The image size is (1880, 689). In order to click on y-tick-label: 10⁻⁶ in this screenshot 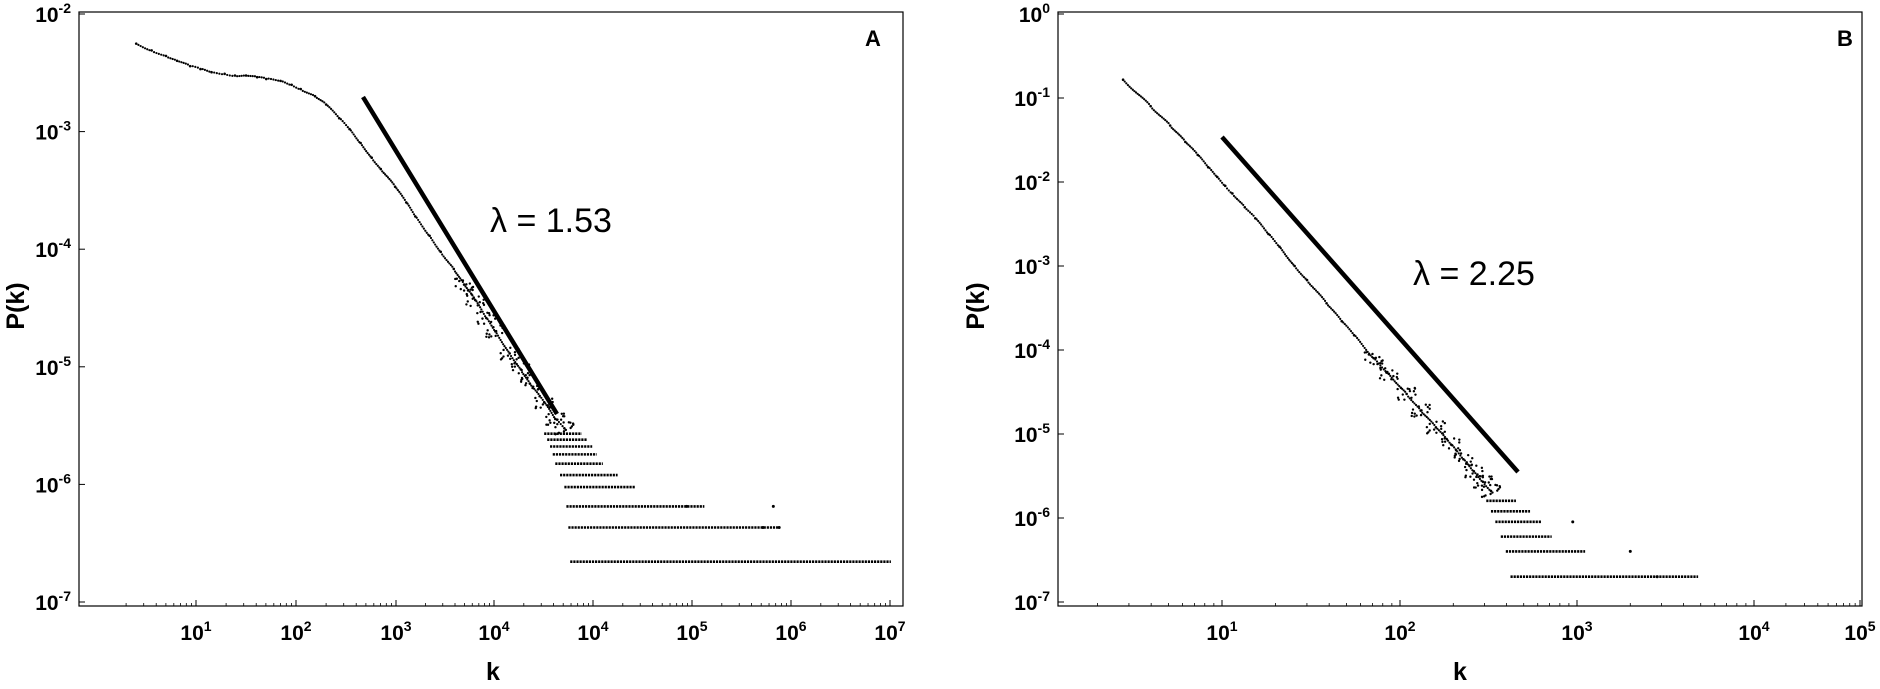, I will do `click(53, 483)`.